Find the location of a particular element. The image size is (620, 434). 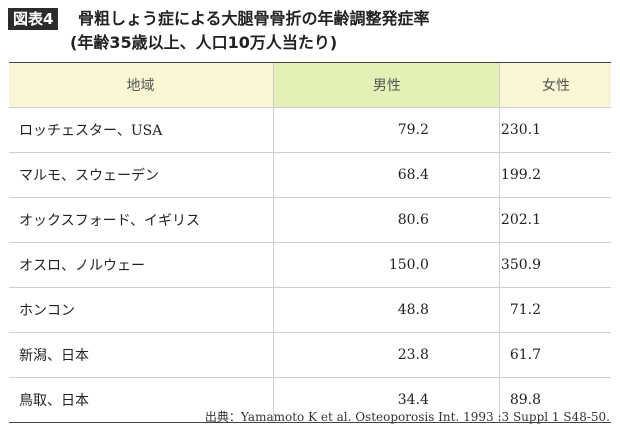

cell-female: 202.1 is located at coordinates (554, 220).